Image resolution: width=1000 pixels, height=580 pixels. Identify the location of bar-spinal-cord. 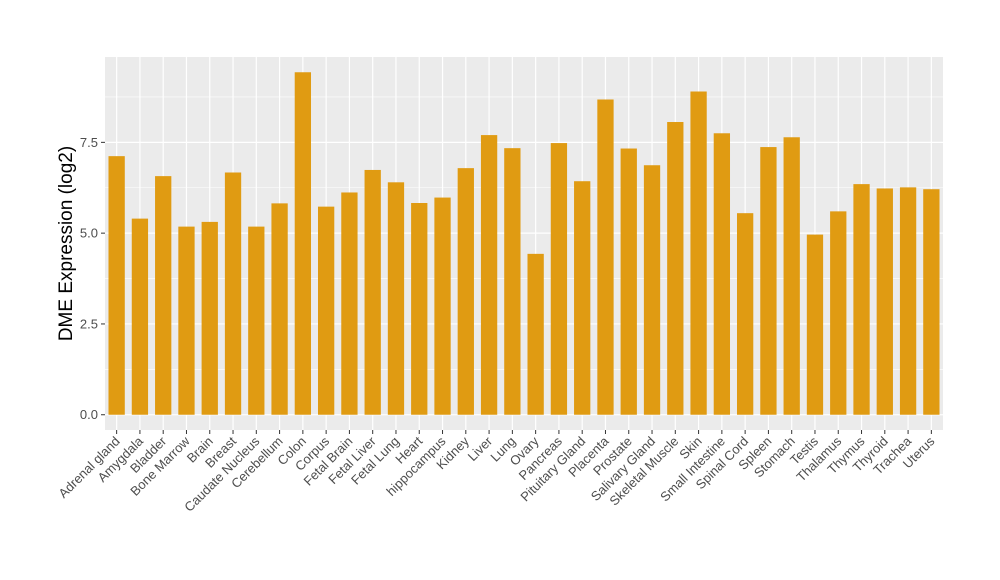
(745, 314).